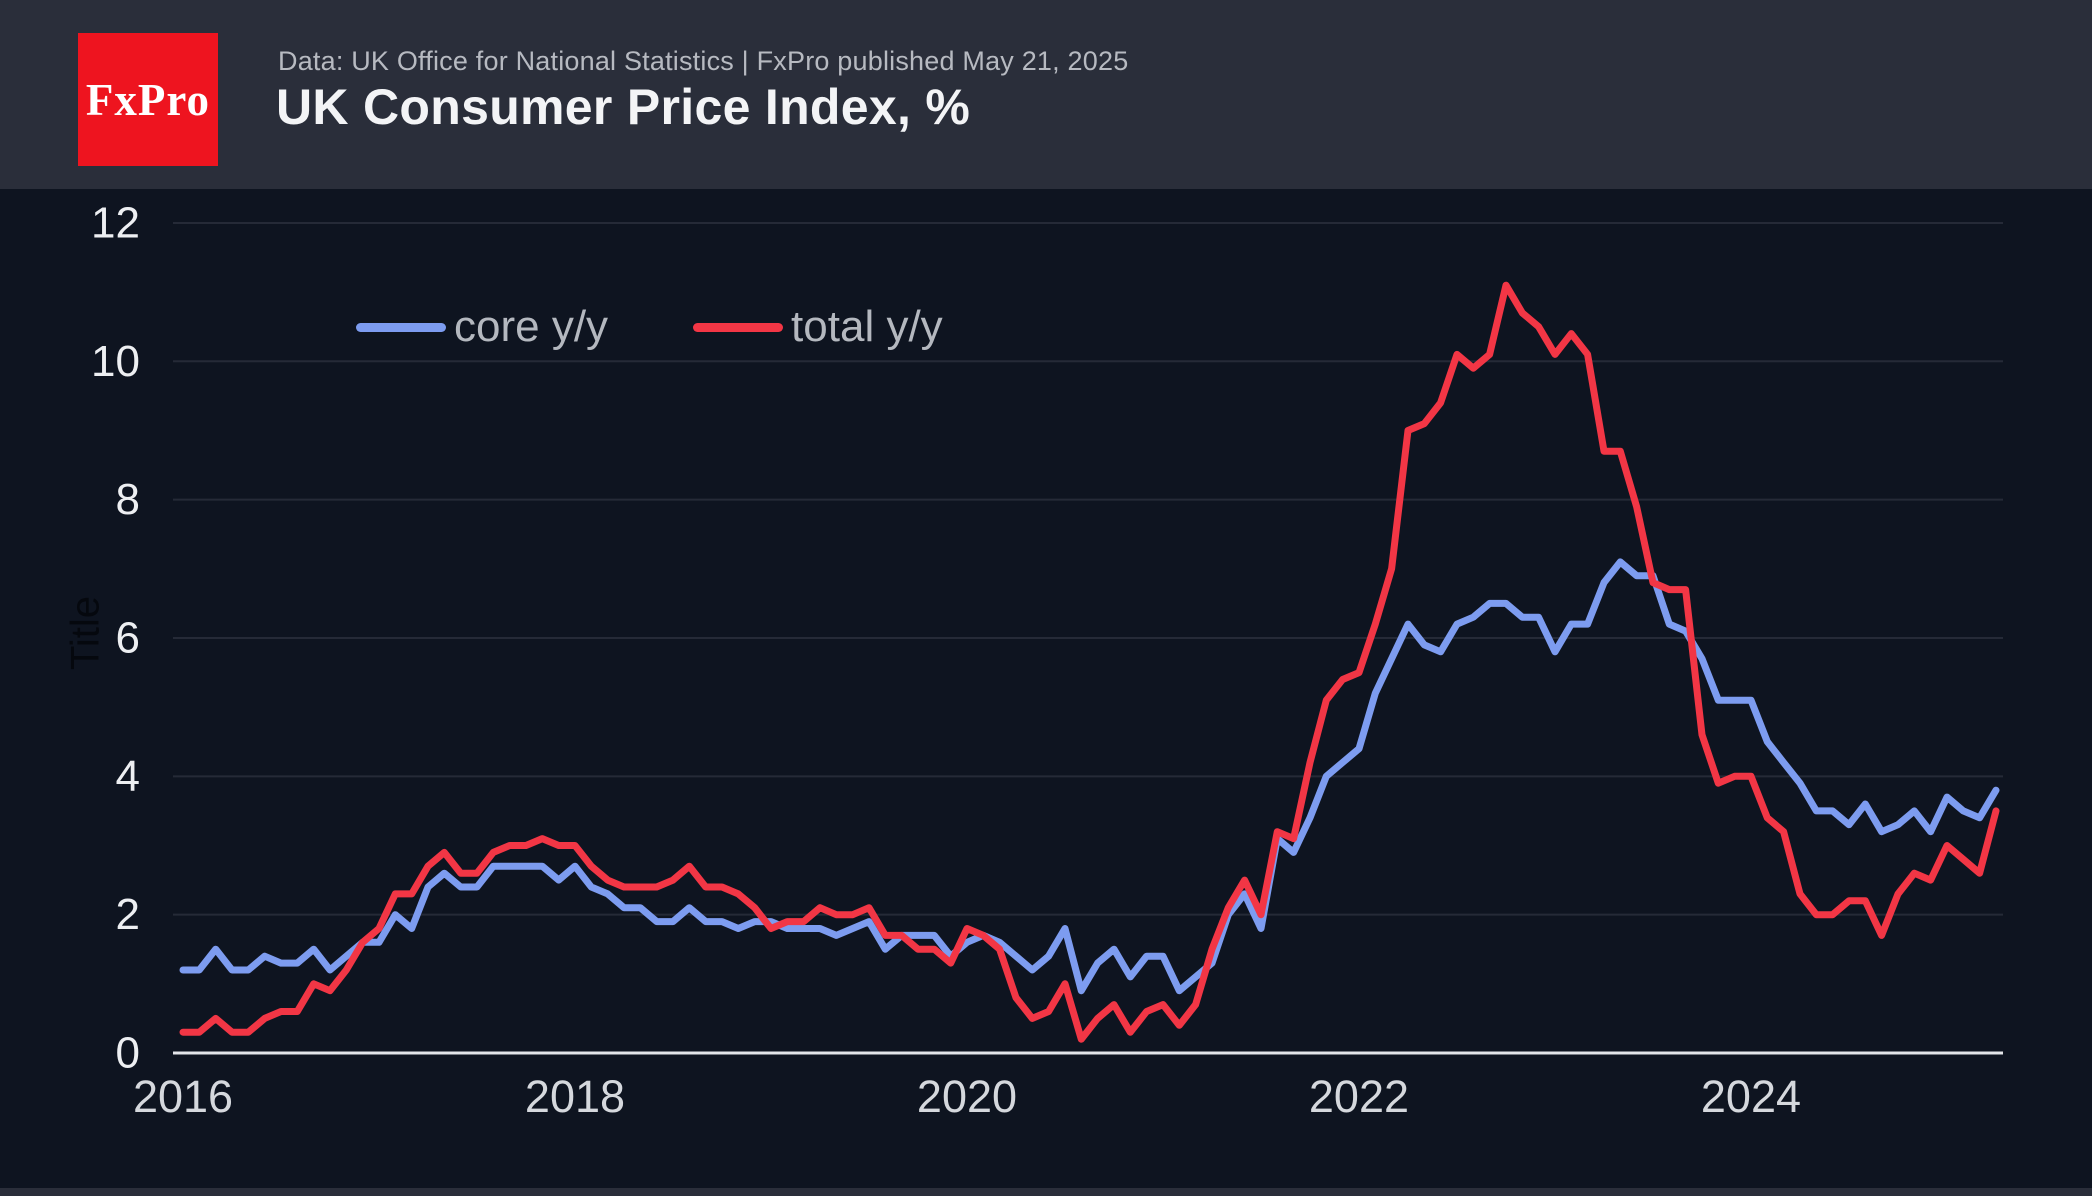 The image size is (2092, 1196). Describe the element at coordinates (85, 633) in the screenshot. I see `y-axis-title: Title` at that location.